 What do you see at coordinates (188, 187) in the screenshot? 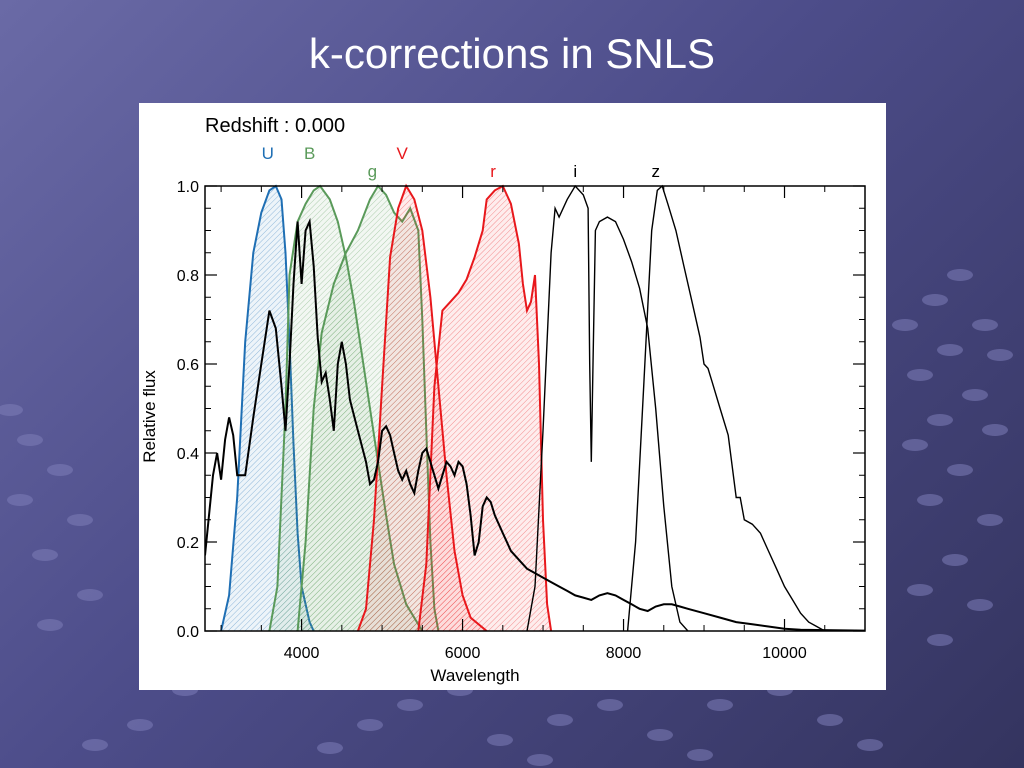
I see `y-tick-label: 1.0` at bounding box center [188, 187].